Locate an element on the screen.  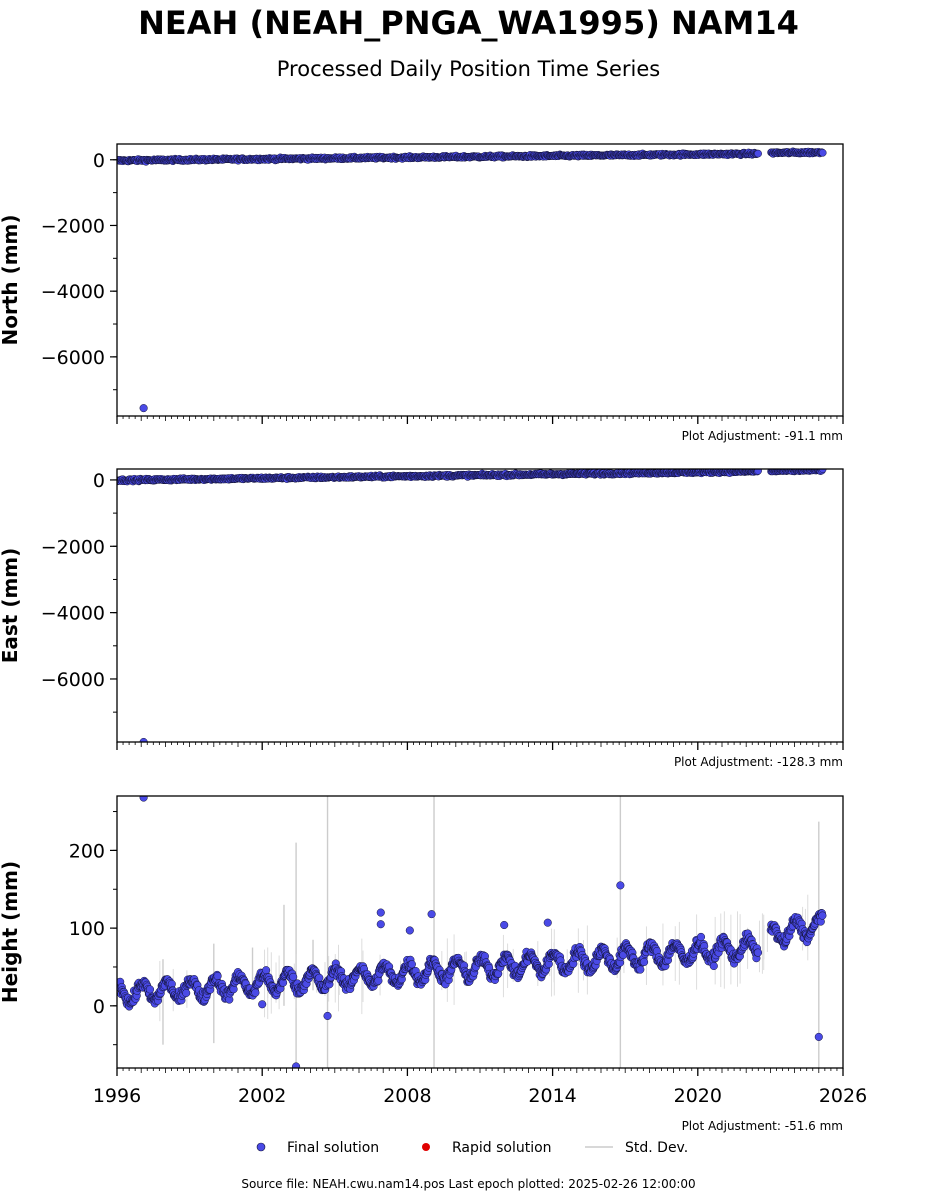
chart-title: NEAH (NEAH_PNGA_WA1995) NAM14 is located at coordinates (468, 23).